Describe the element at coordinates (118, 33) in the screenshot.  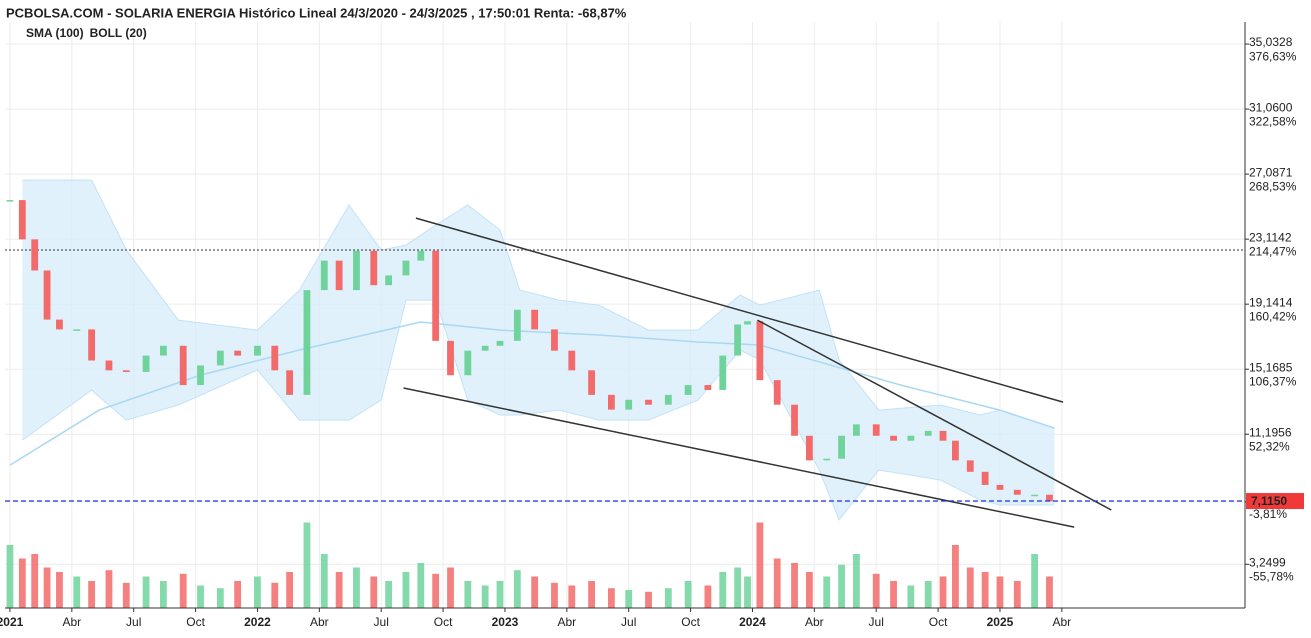
I see `legend-entry: BOLL (20)` at that location.